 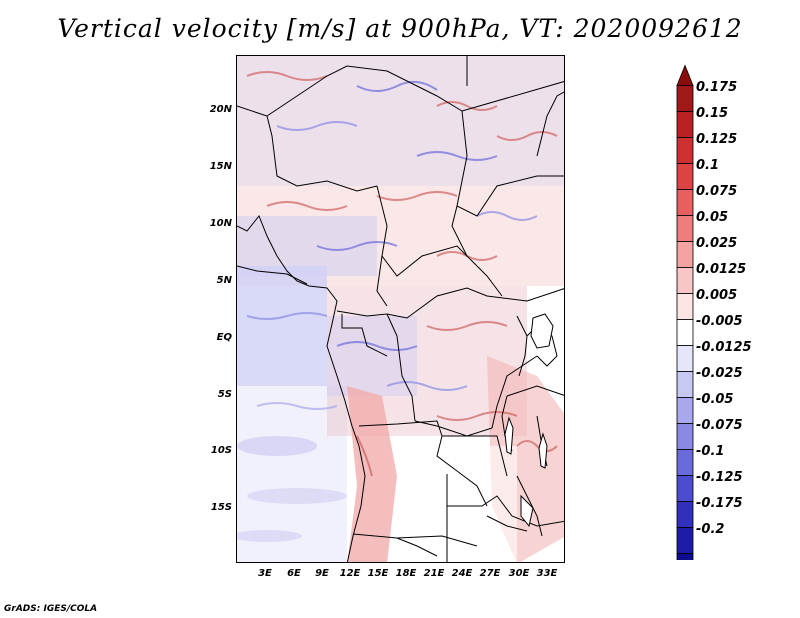 I want to click on colorbar-label: -0.0125, so click(x=724, y=347).